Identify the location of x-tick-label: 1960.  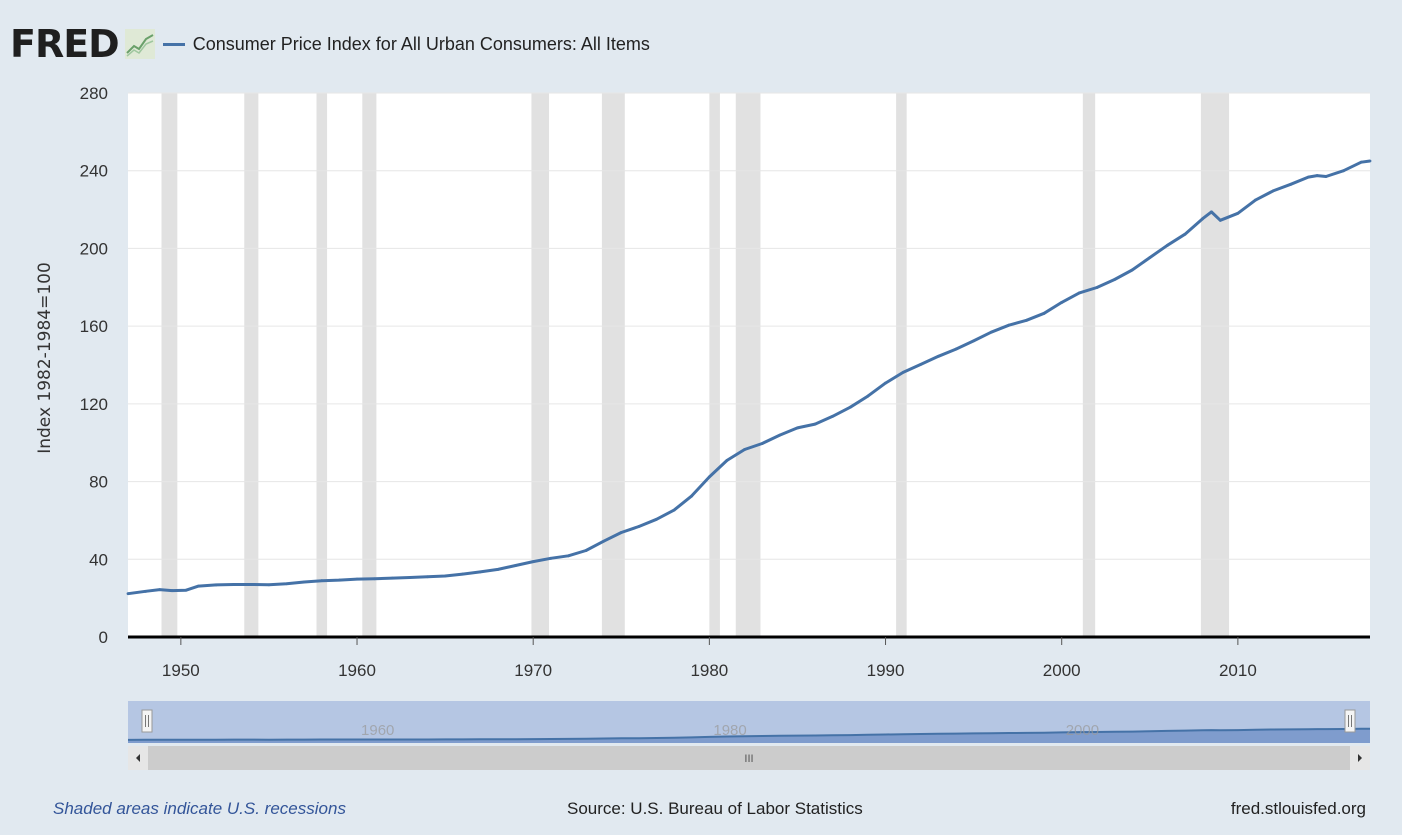
(357, 670).